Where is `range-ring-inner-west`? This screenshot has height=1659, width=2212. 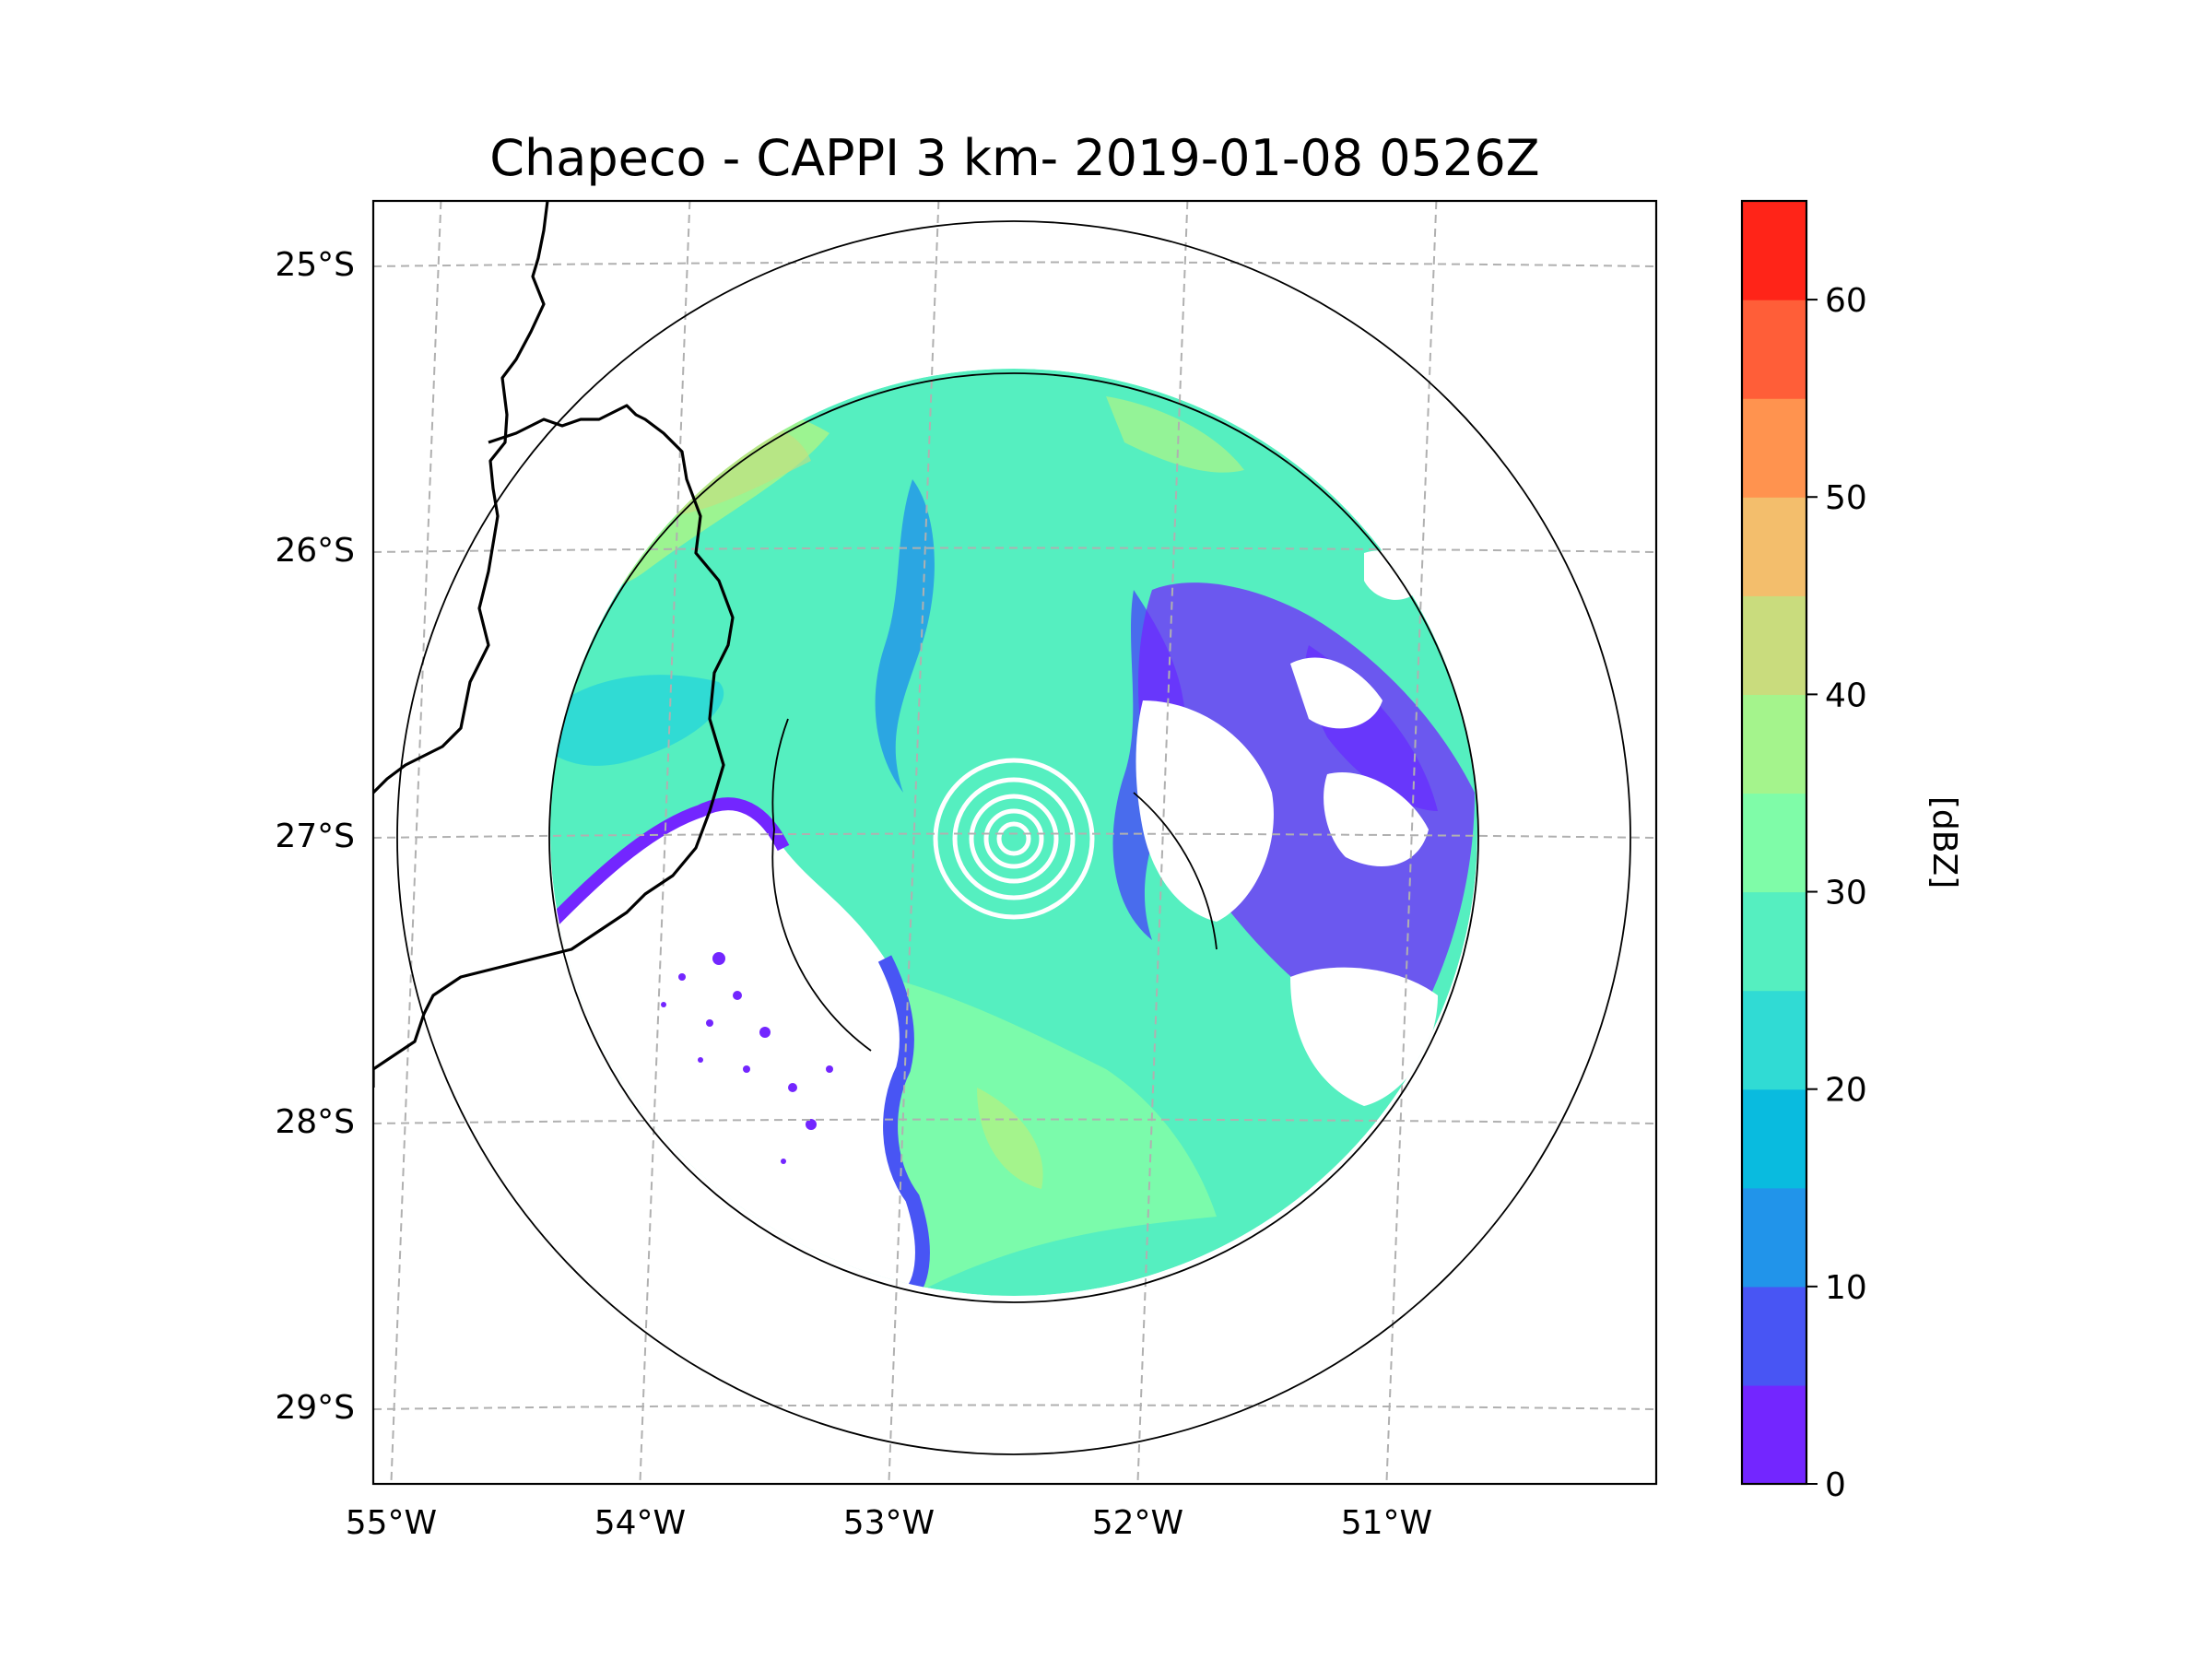 range-ring-inner-west is located at coordinates (821, 885).